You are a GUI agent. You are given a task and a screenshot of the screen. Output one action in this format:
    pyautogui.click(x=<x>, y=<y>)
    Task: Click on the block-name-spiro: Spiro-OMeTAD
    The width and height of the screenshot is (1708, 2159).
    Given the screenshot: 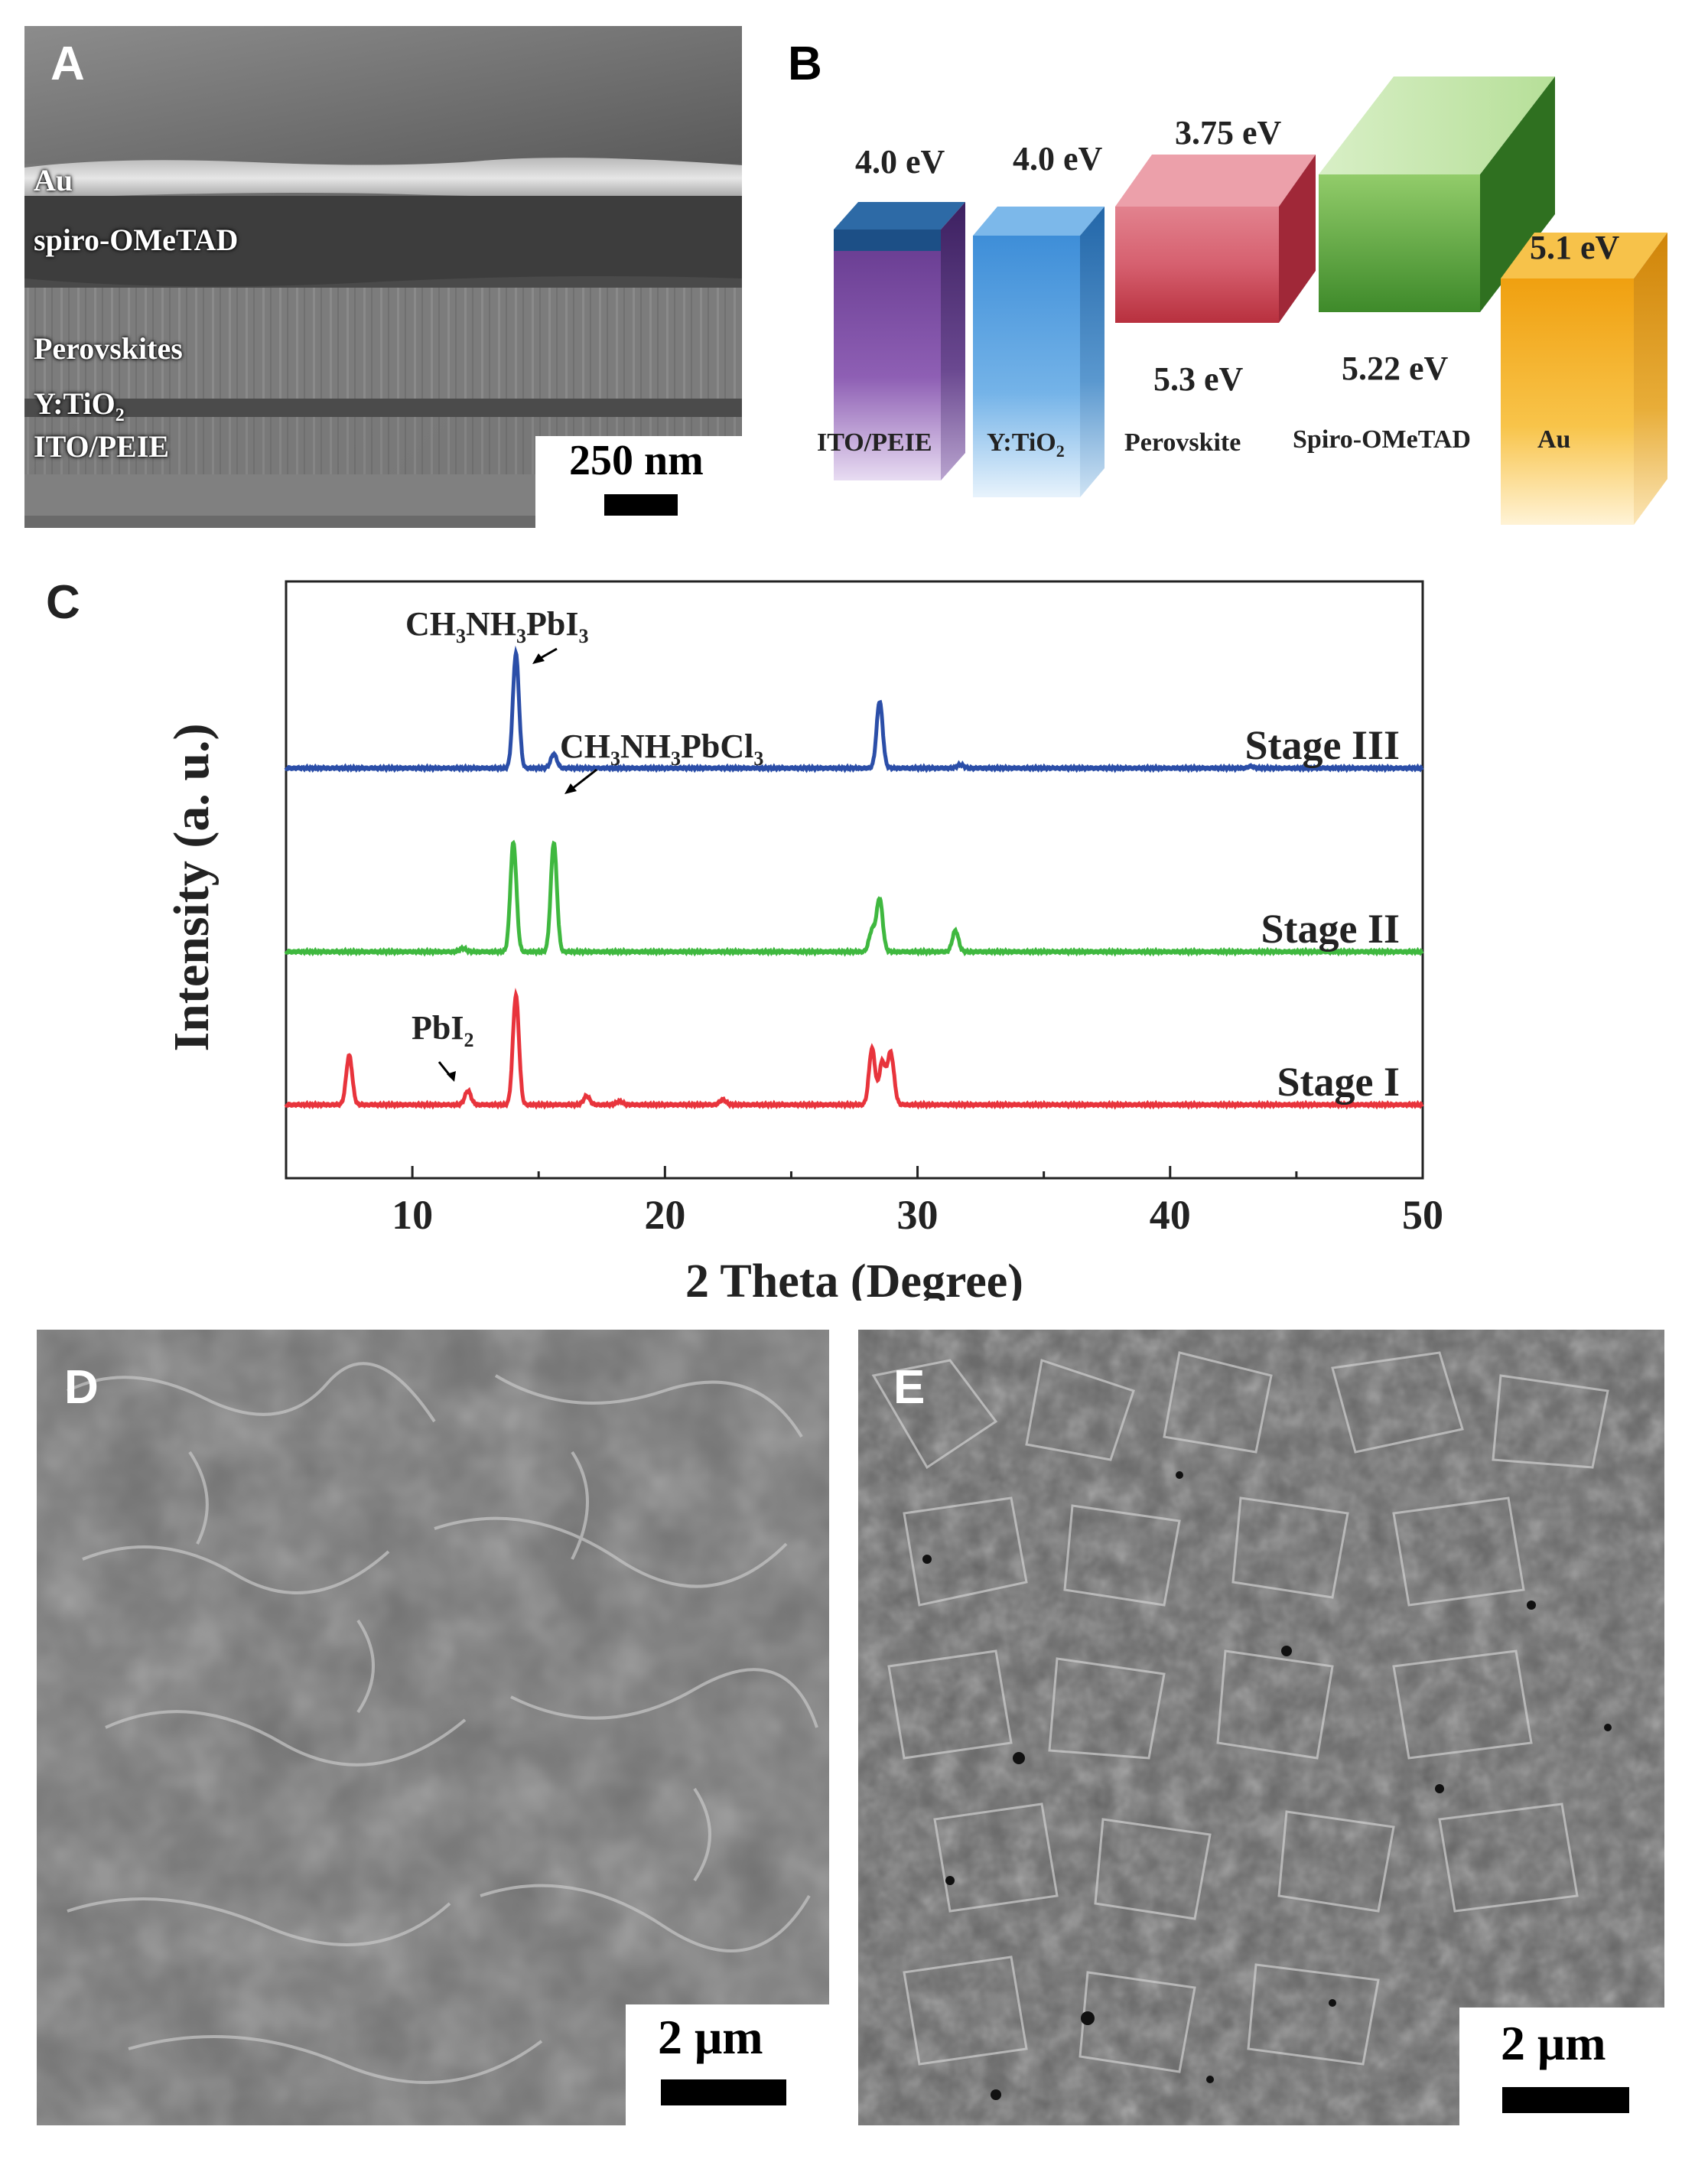 What is the action you would take?
    pyautogui.click(x=1382, y=439)
    